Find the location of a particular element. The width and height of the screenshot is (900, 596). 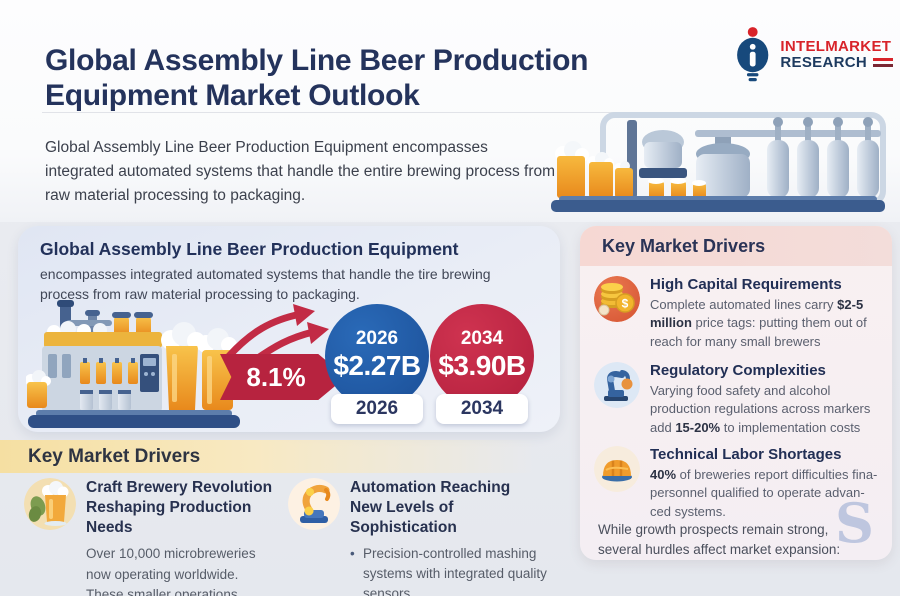

bottom-drivers-title: Key Market Drivers is located at coordinates (280, 456).